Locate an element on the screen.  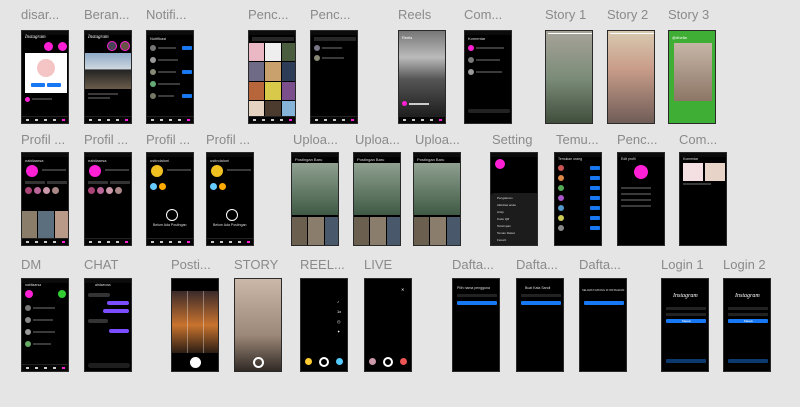
message-input is located at coordinates (109, 365).